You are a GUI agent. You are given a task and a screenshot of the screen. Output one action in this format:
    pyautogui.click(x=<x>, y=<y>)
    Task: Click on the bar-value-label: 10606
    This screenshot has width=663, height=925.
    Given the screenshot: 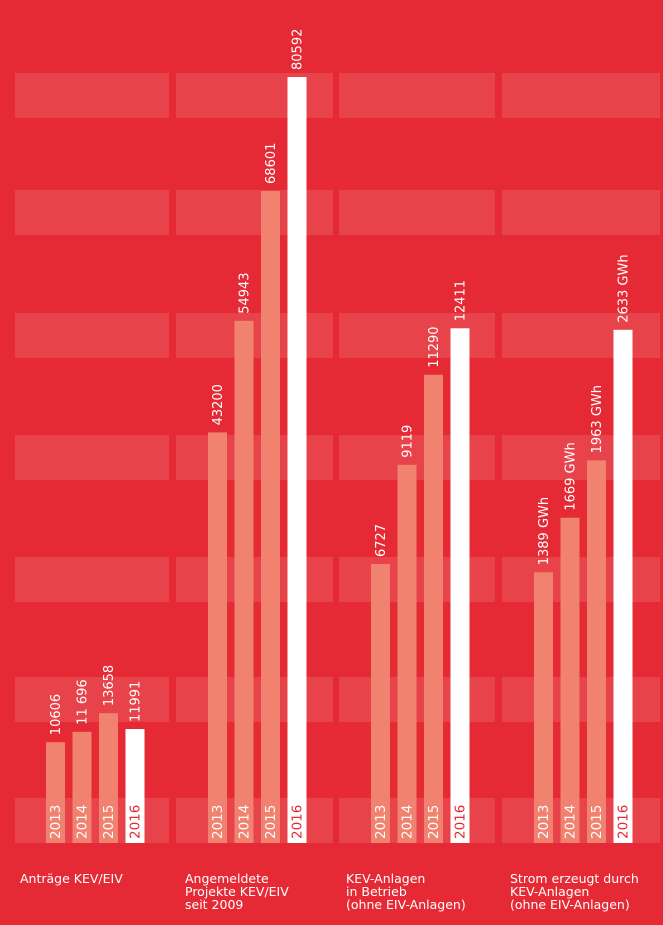 What is the action you would take?
    pyautogui.click(x=56, y=714)
    